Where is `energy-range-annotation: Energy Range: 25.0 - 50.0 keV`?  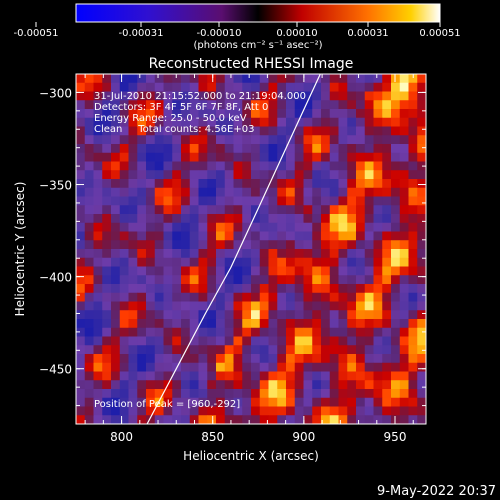
energy-range-annotation: Energy Range: 25.0 - 50.0 keV is located at coordinates (170, 118).